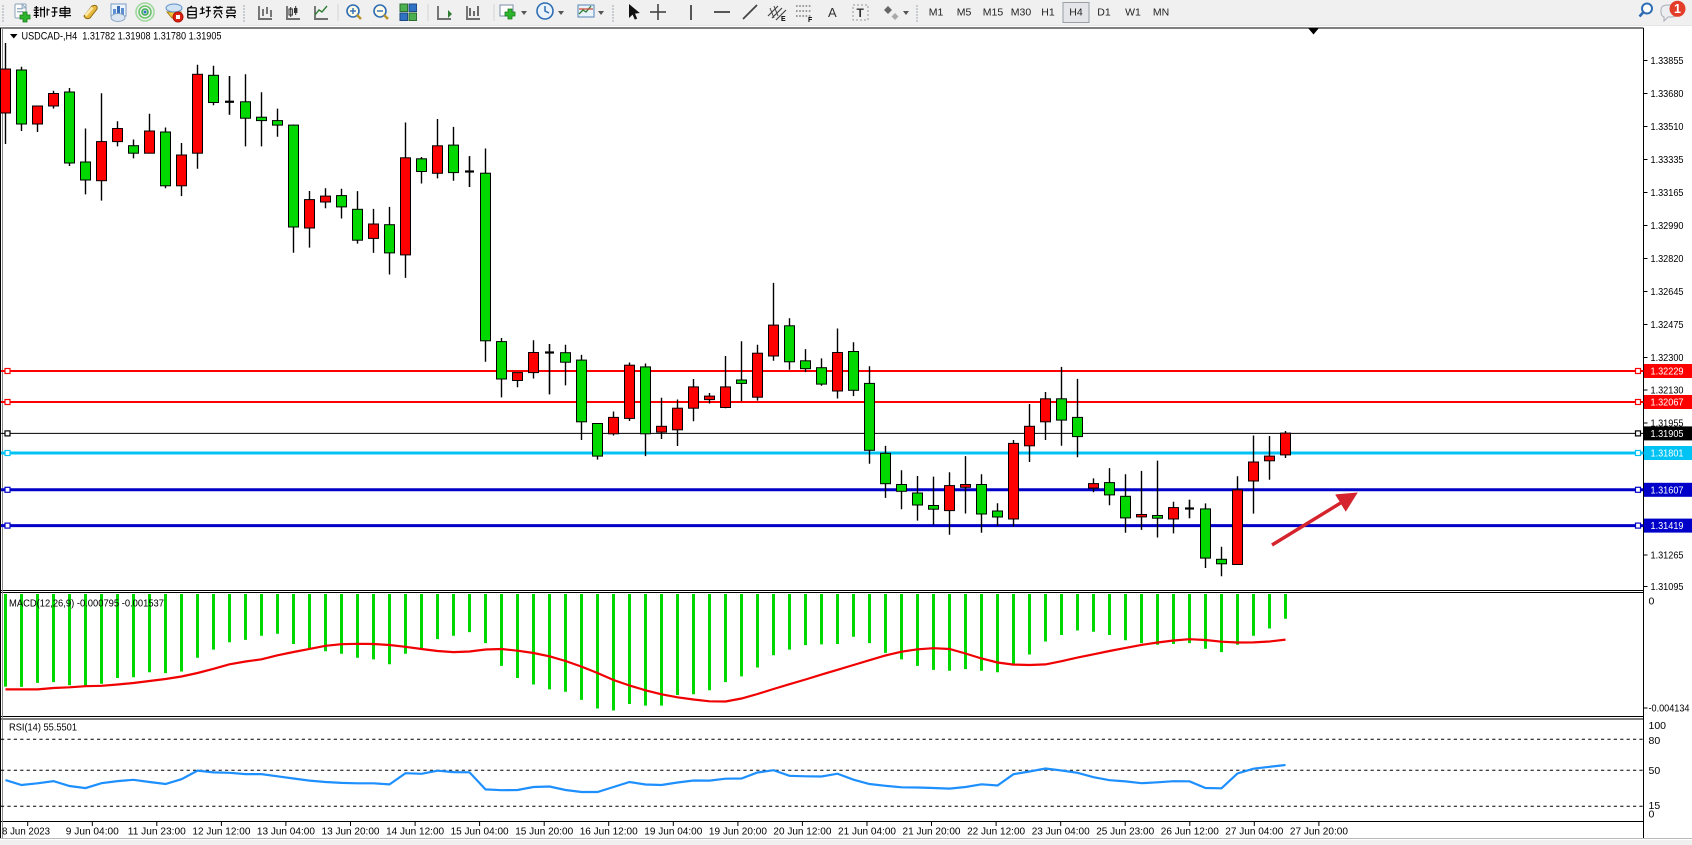 Image resolution: width=1692 pixels, height=845 pixels. Describe the element at coordinates (1076, 13) in the screenshot. I see `svg-text: H4` at that location.